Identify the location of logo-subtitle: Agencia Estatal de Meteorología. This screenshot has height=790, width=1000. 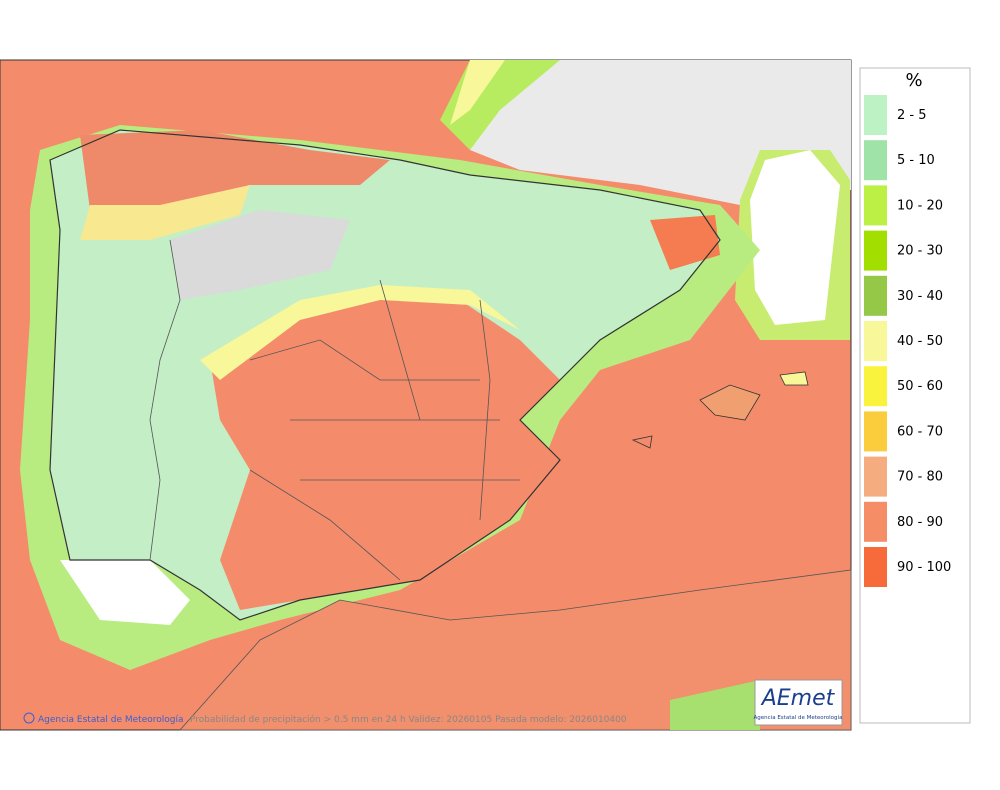
(798, 717).